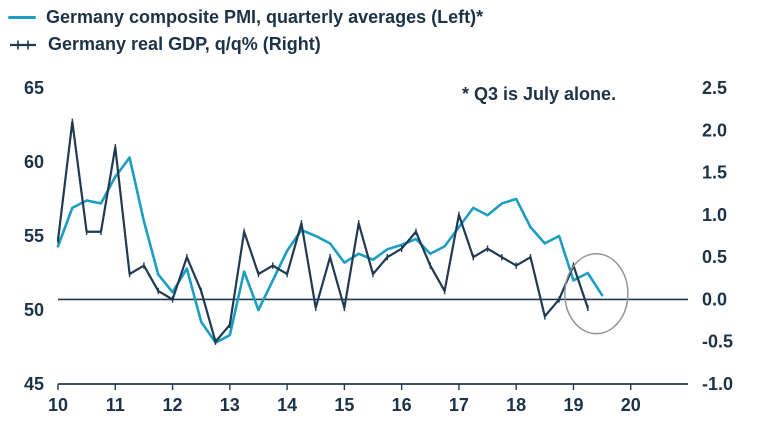 Image resolution: width=758 pixels, height=441 pixels. Describe the element at coordinates (714, 88) in the screenshot. I see `right-axis-tick-label: 2.5` at that location.